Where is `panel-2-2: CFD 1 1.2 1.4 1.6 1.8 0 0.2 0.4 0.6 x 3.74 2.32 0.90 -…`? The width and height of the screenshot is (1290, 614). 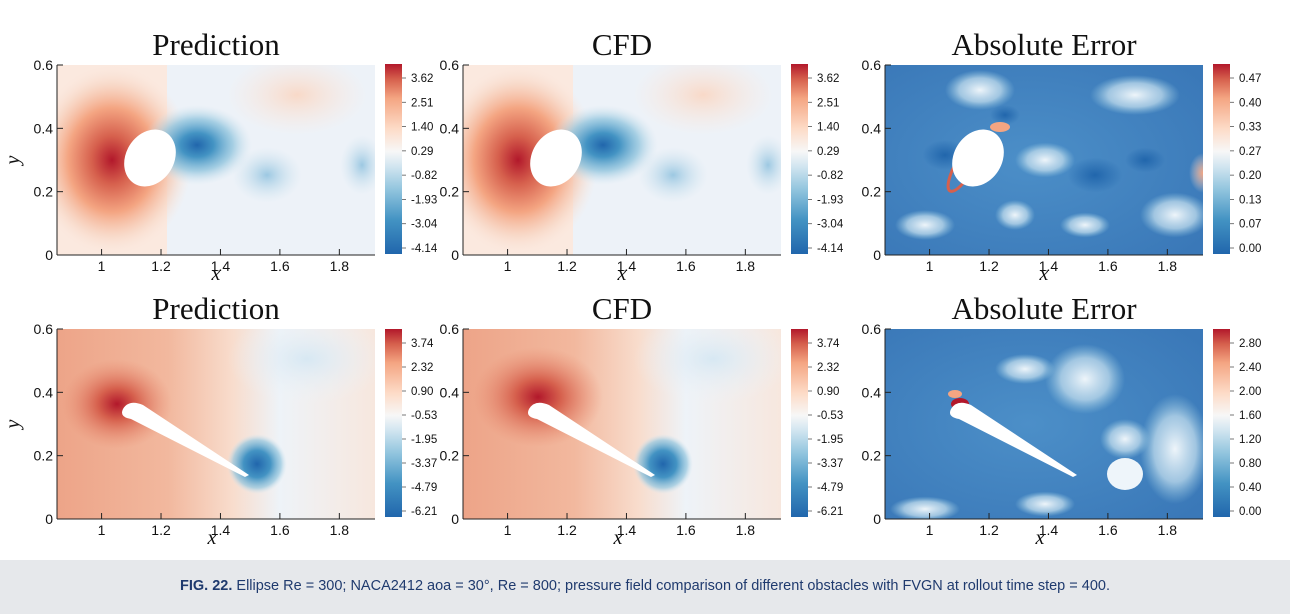
panel-2-2: CFD 1 1.2 1.4 1.6 1.8 0 0.2 0.4 0.6 x 3.74 2.32 0.90 -… is located at coordinates (642, 420).